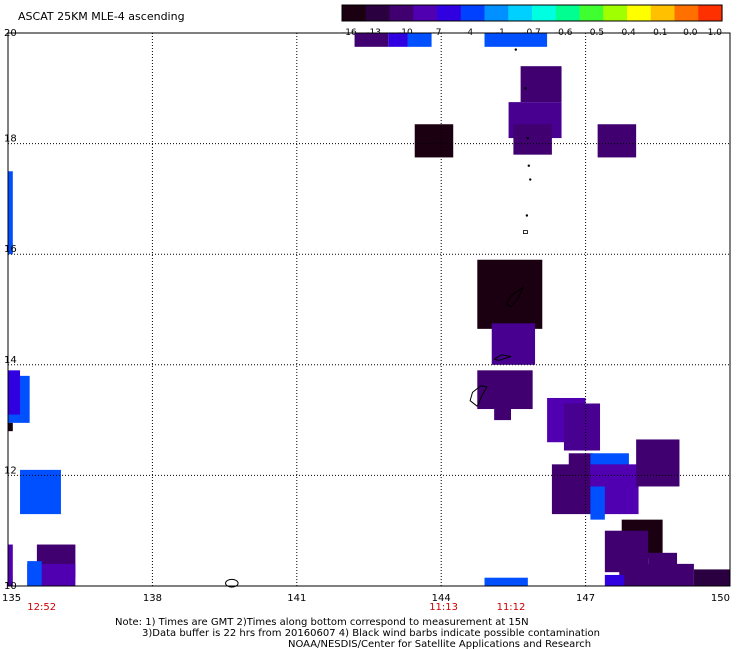  I want to click on colorbar-border, so click(532, 13).